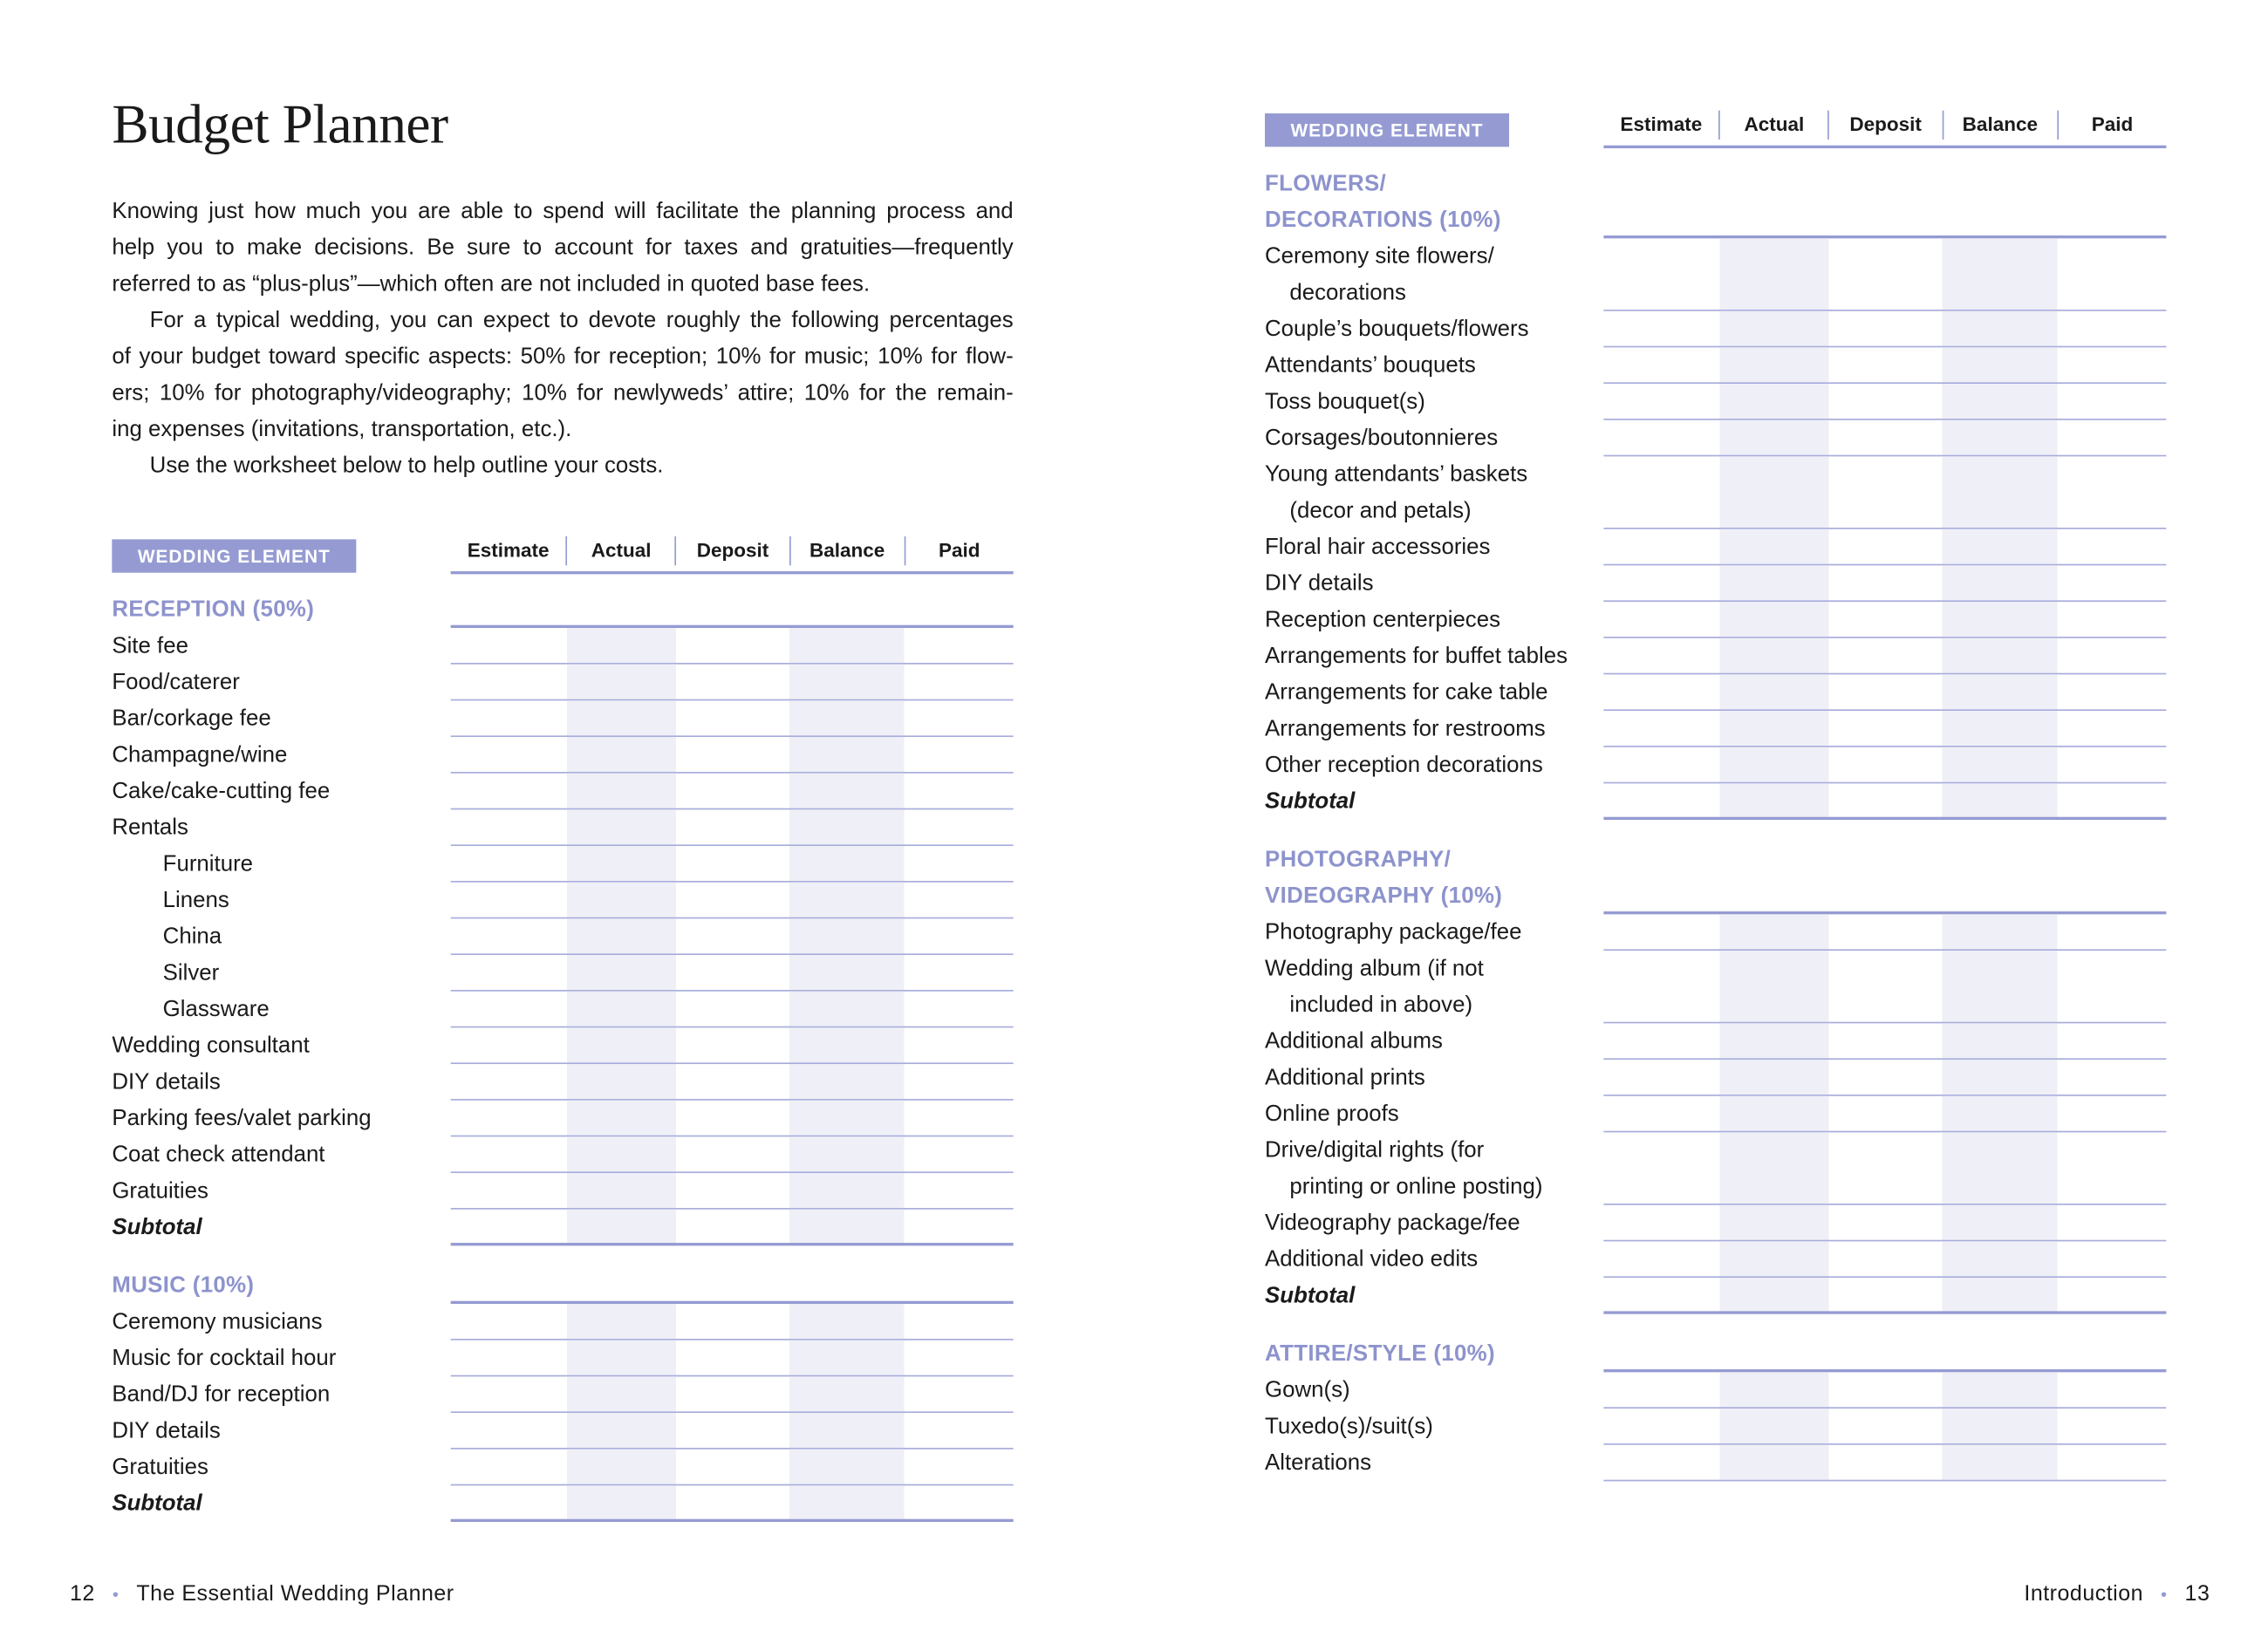 The image size is (2268, 1644). What do you see at coordinates (1319, 1463) in the screenshot?
I see `item-label-line: Alterations` at bounding box center [1319, 1463].